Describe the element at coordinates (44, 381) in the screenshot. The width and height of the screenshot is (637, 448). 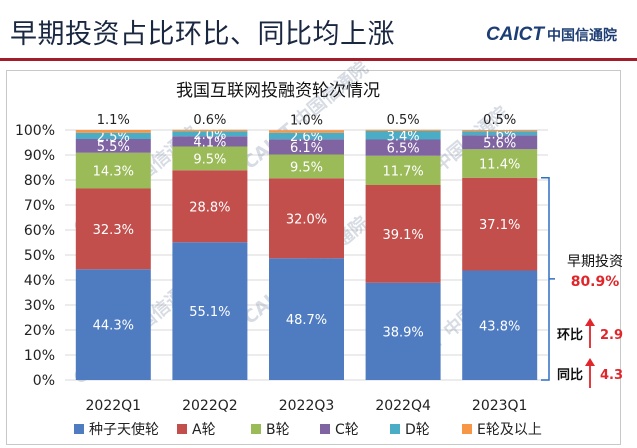
I see `y-tick-label: 0%` at that location.